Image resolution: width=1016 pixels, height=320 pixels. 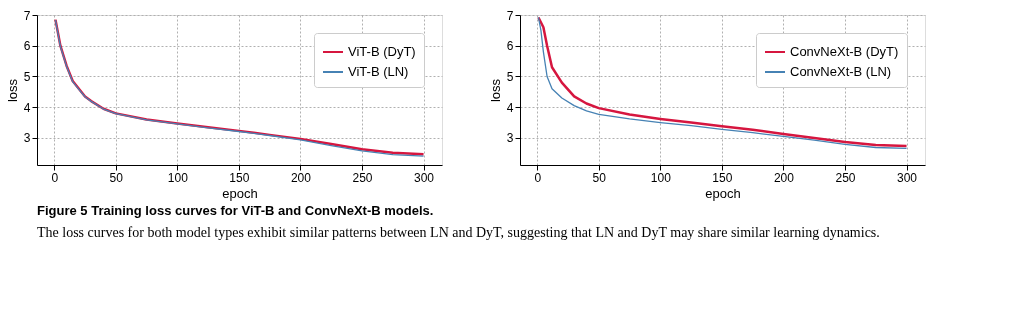 What do you see at coordinates (235, 210) in the screenshot?
I see `caption: Figure 5 Training loss curves for ViT-B and ConvNeXt-B models.` at bounding box center [235, 210].